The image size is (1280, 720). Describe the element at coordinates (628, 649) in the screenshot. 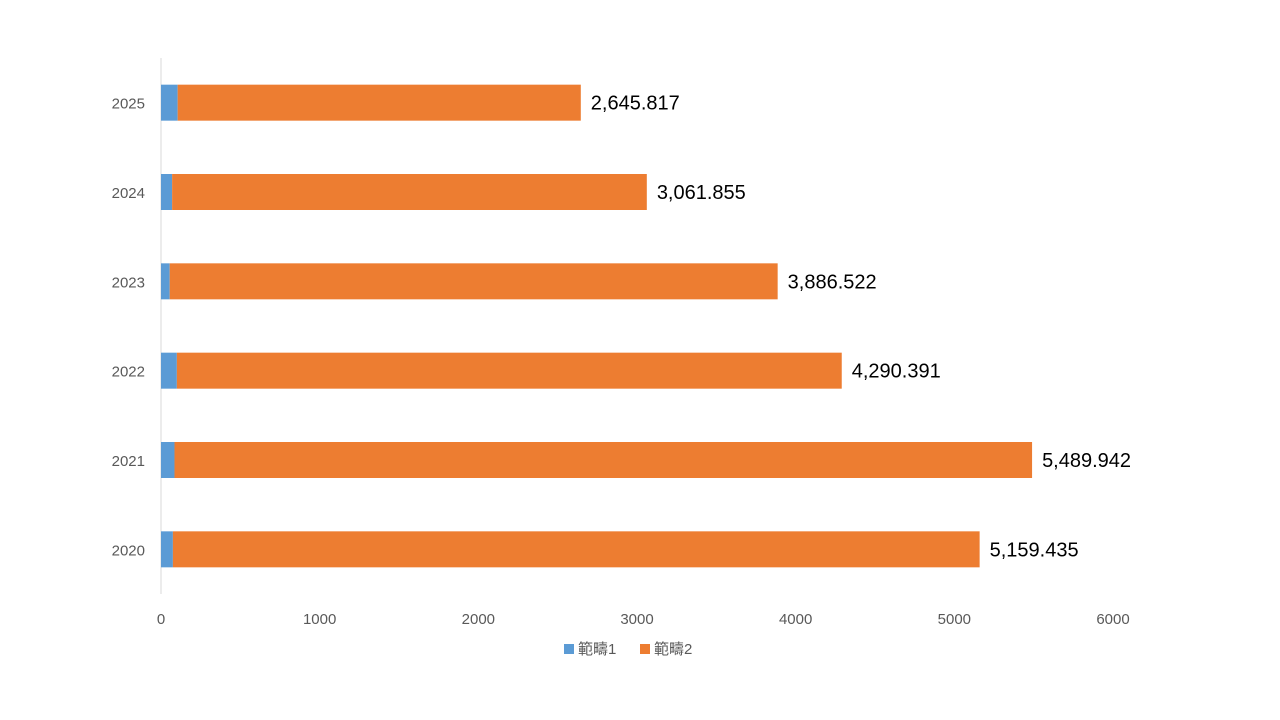

I see `legend: 範疇1 範疇2` at that location.